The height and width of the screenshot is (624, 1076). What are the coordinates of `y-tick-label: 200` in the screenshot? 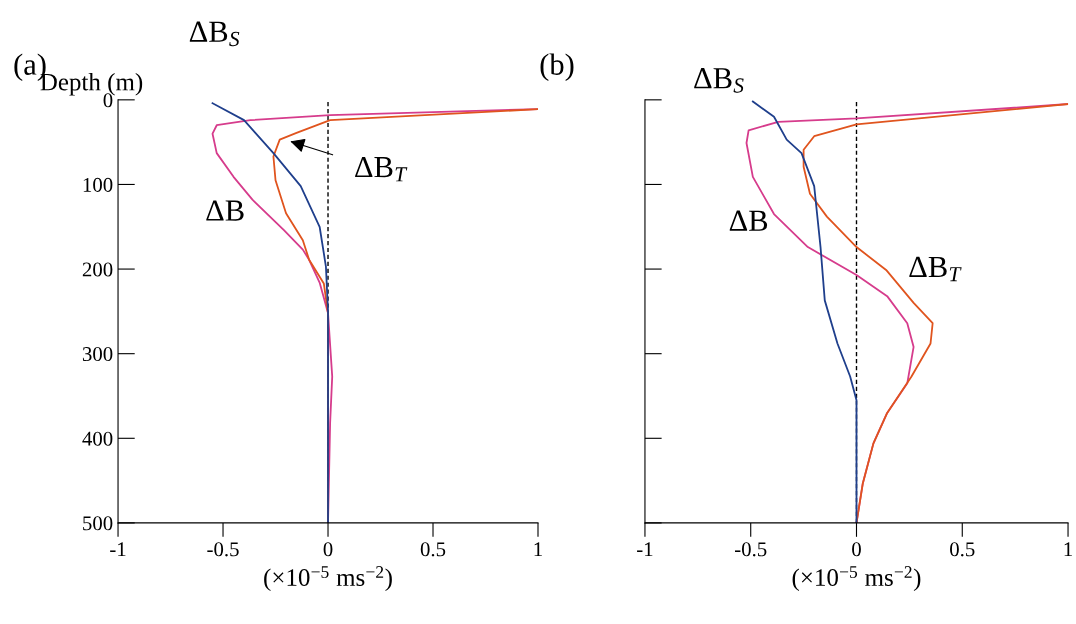 It's located at (97, 269).